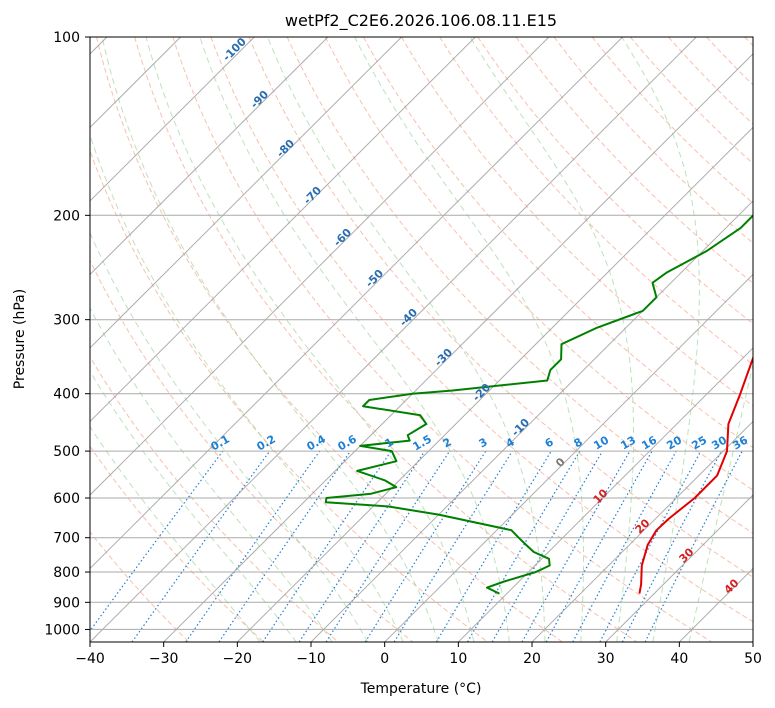 This screenshot has height=708, width=775. I want to click on x-tick-label: −20, so click(238, 659).